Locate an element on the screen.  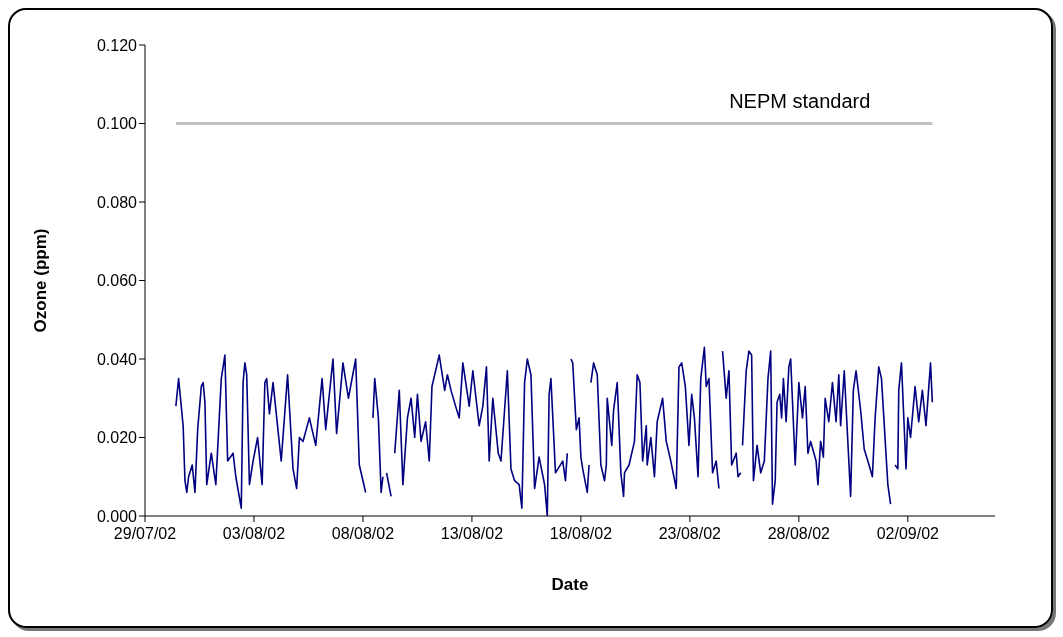
x-tick-label: 28/08/02 is located at coordinates (799, 534).